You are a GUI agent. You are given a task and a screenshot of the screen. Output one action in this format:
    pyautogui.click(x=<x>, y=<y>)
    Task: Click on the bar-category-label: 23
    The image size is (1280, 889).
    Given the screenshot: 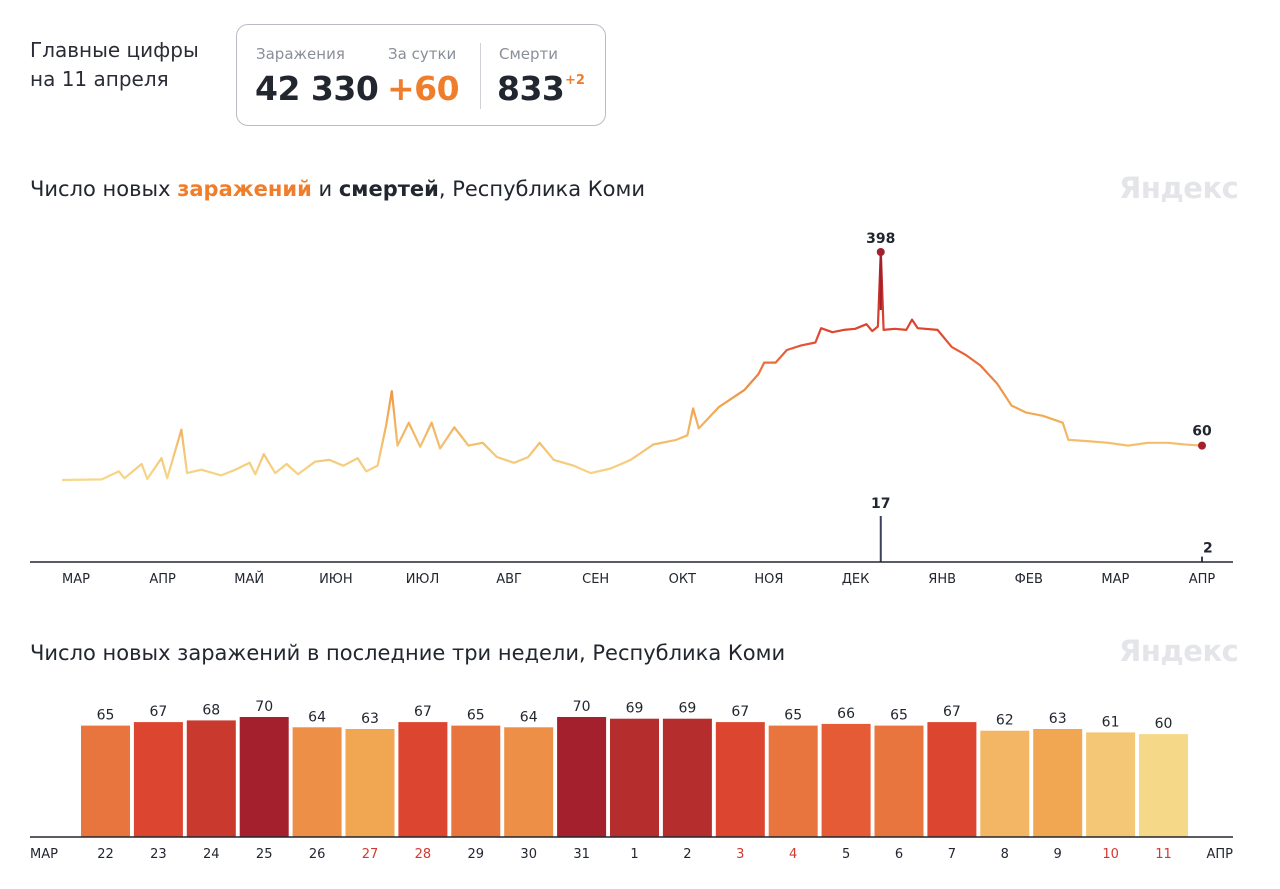 What is the action you would take?
    pyautogui.click(x=158, y=854)
    